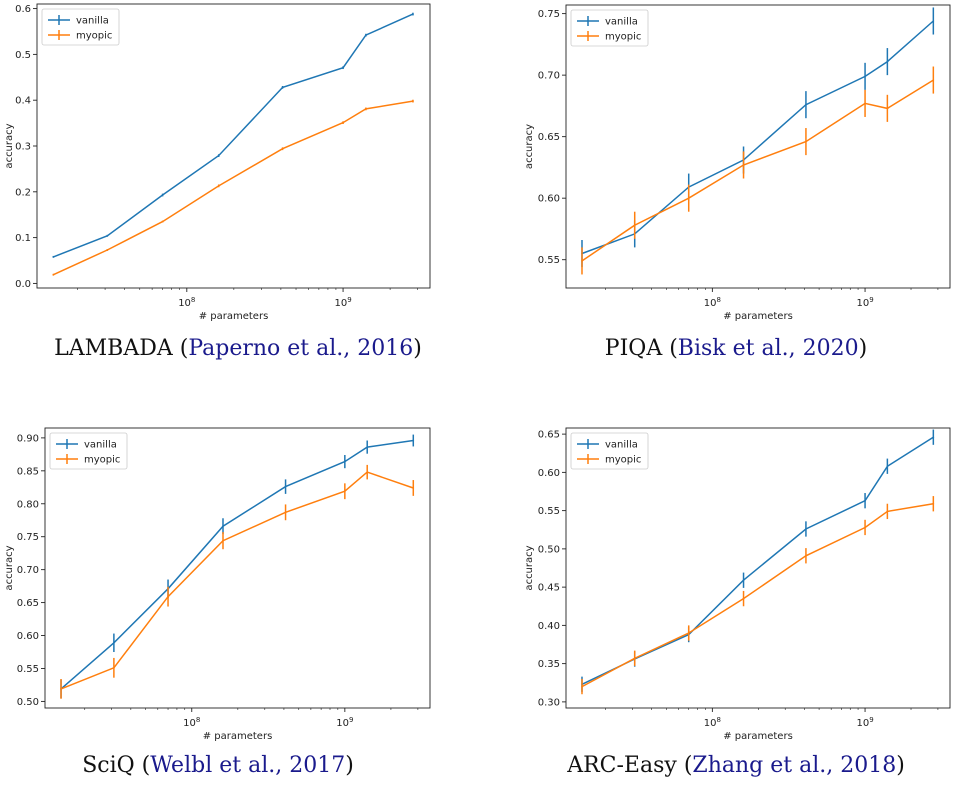 The image size is (953, 786). What do you see at coordinates (23, 284) in the screenshot?
I see `y-tick-label: 0.0` at bounding box center [23, 284].